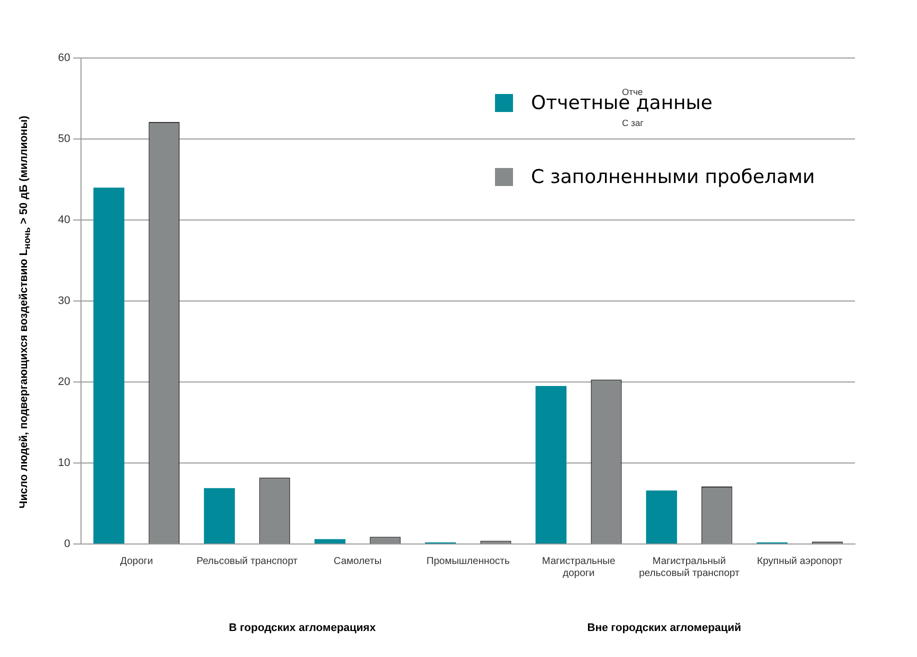 The width and height of the screenshot is (917, 657). Describe the element at coordinates (468, 561) in the screenshot. I see `x-tick-label: Промышленность` at that location.